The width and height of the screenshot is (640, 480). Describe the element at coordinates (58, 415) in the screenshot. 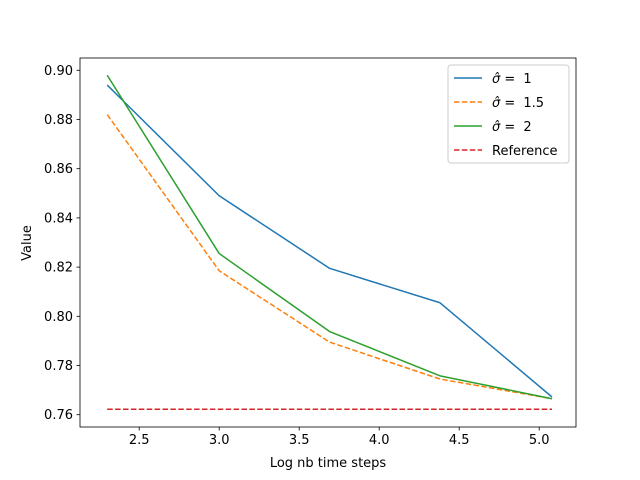

I see `y-tick-label: 0.76` at that location.